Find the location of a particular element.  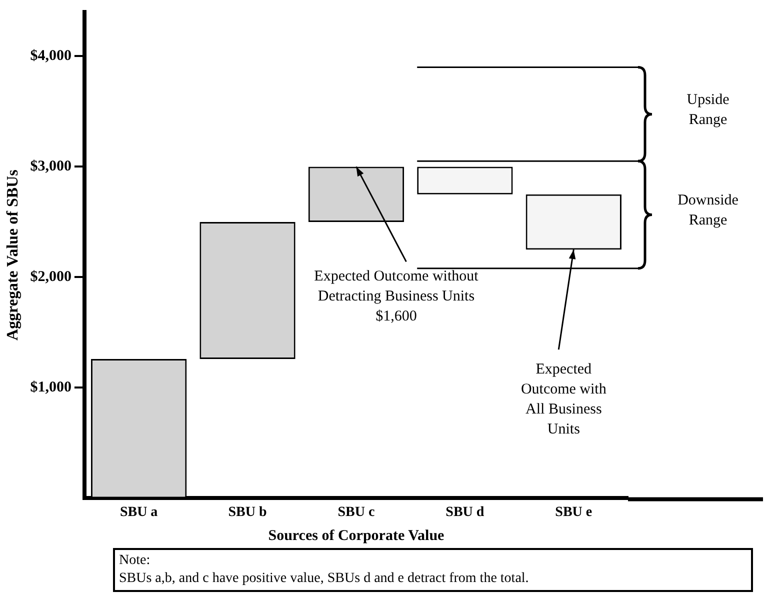

text: Note: SBUs a,b, and c have positive value, SBUs d and e detract from the total. is located at coordinates (433, 570).